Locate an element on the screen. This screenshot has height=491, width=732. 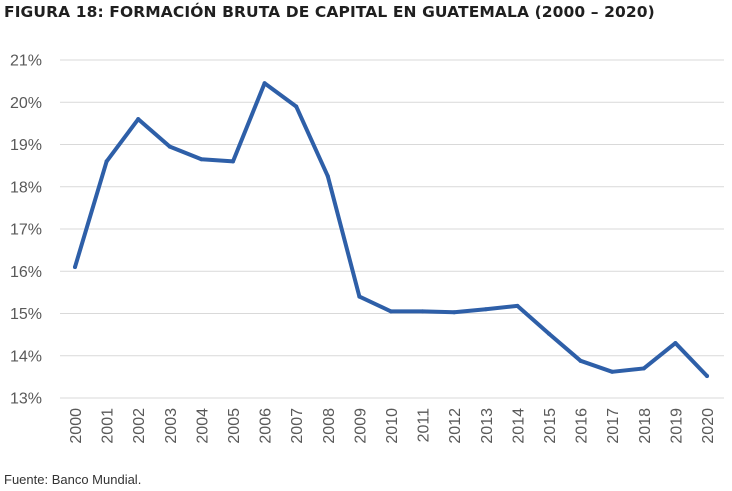
x-tick-label: 2007 is located at coordinates (297, 426).